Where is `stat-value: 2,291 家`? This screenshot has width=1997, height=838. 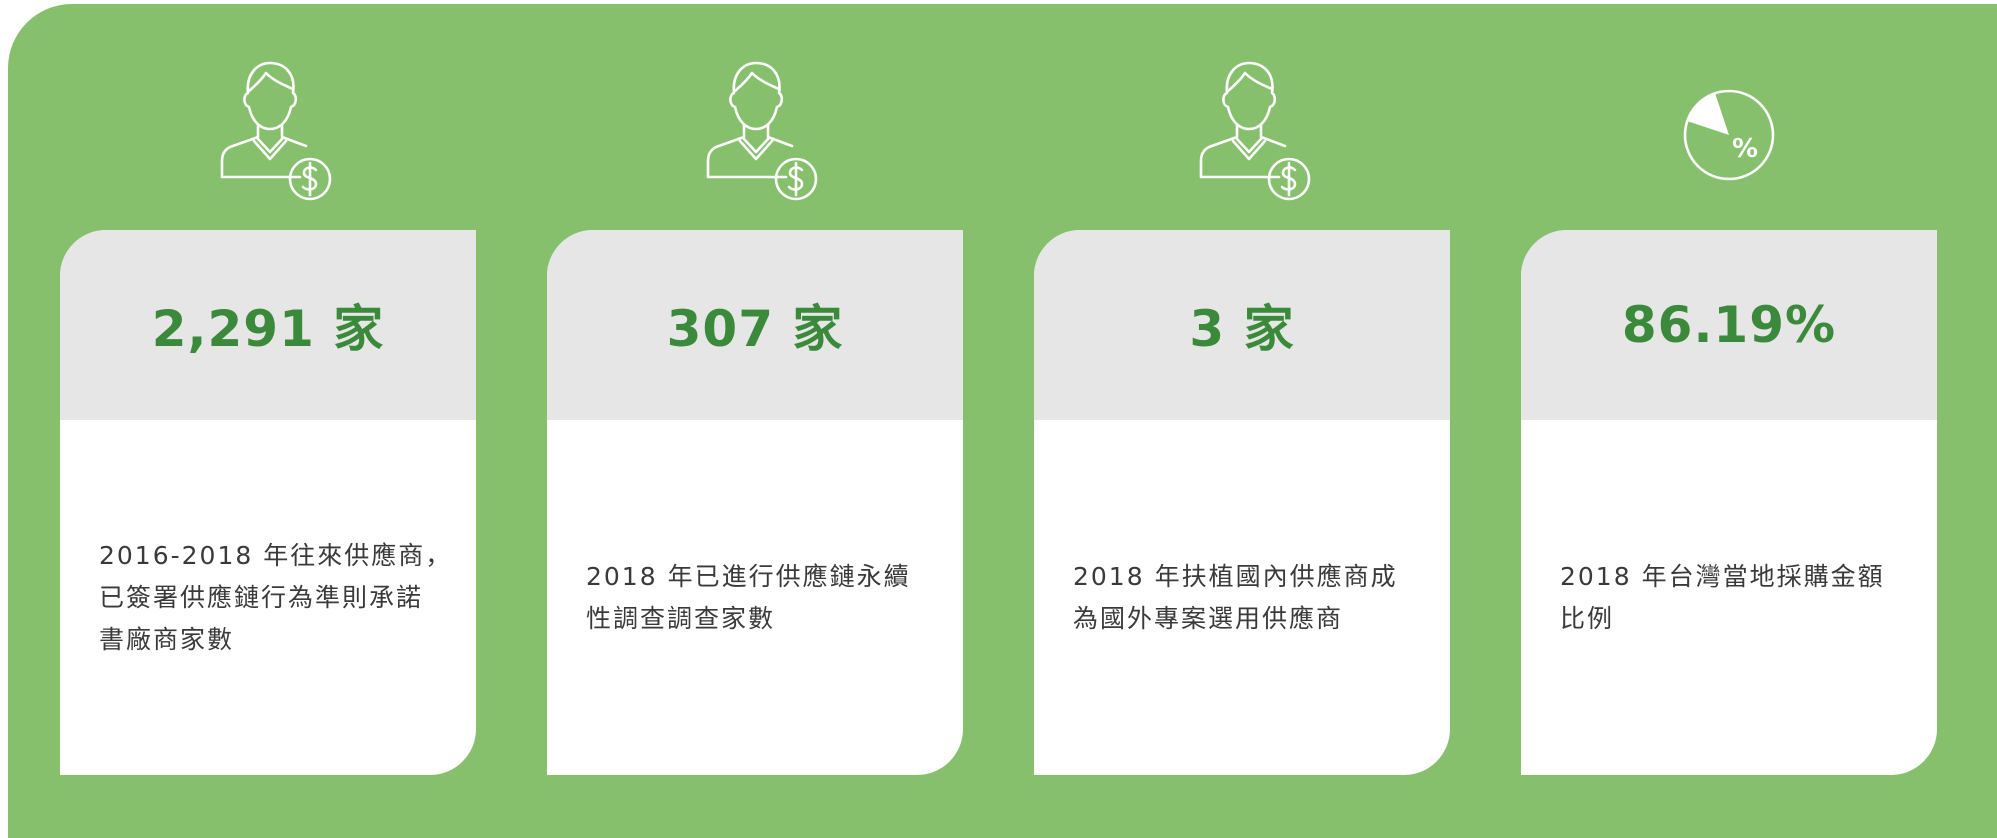
stat-value: 2,291 家 is located at coordinates (268, 325).